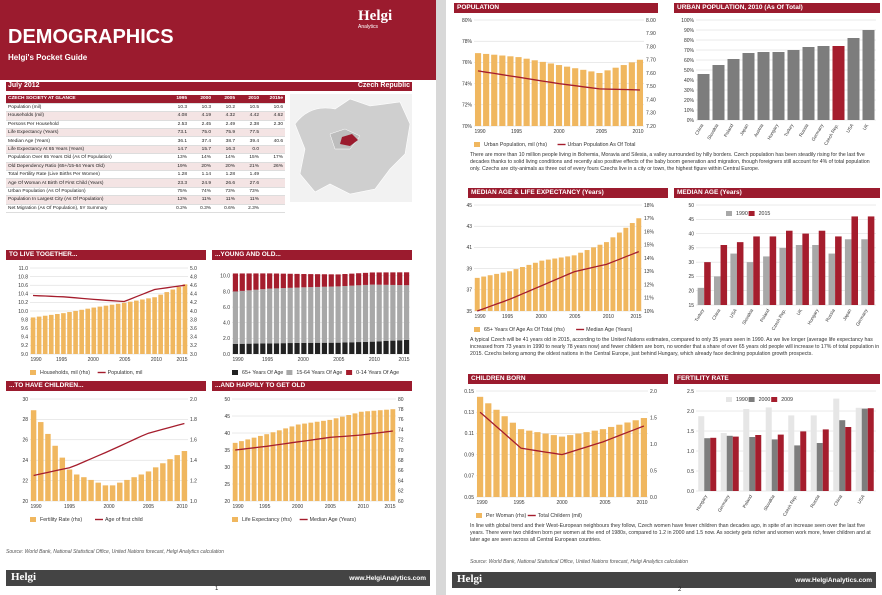 The height and width of the screenshot is (595, 882). I want to click on date-label: July 2012, so click(24, 85).